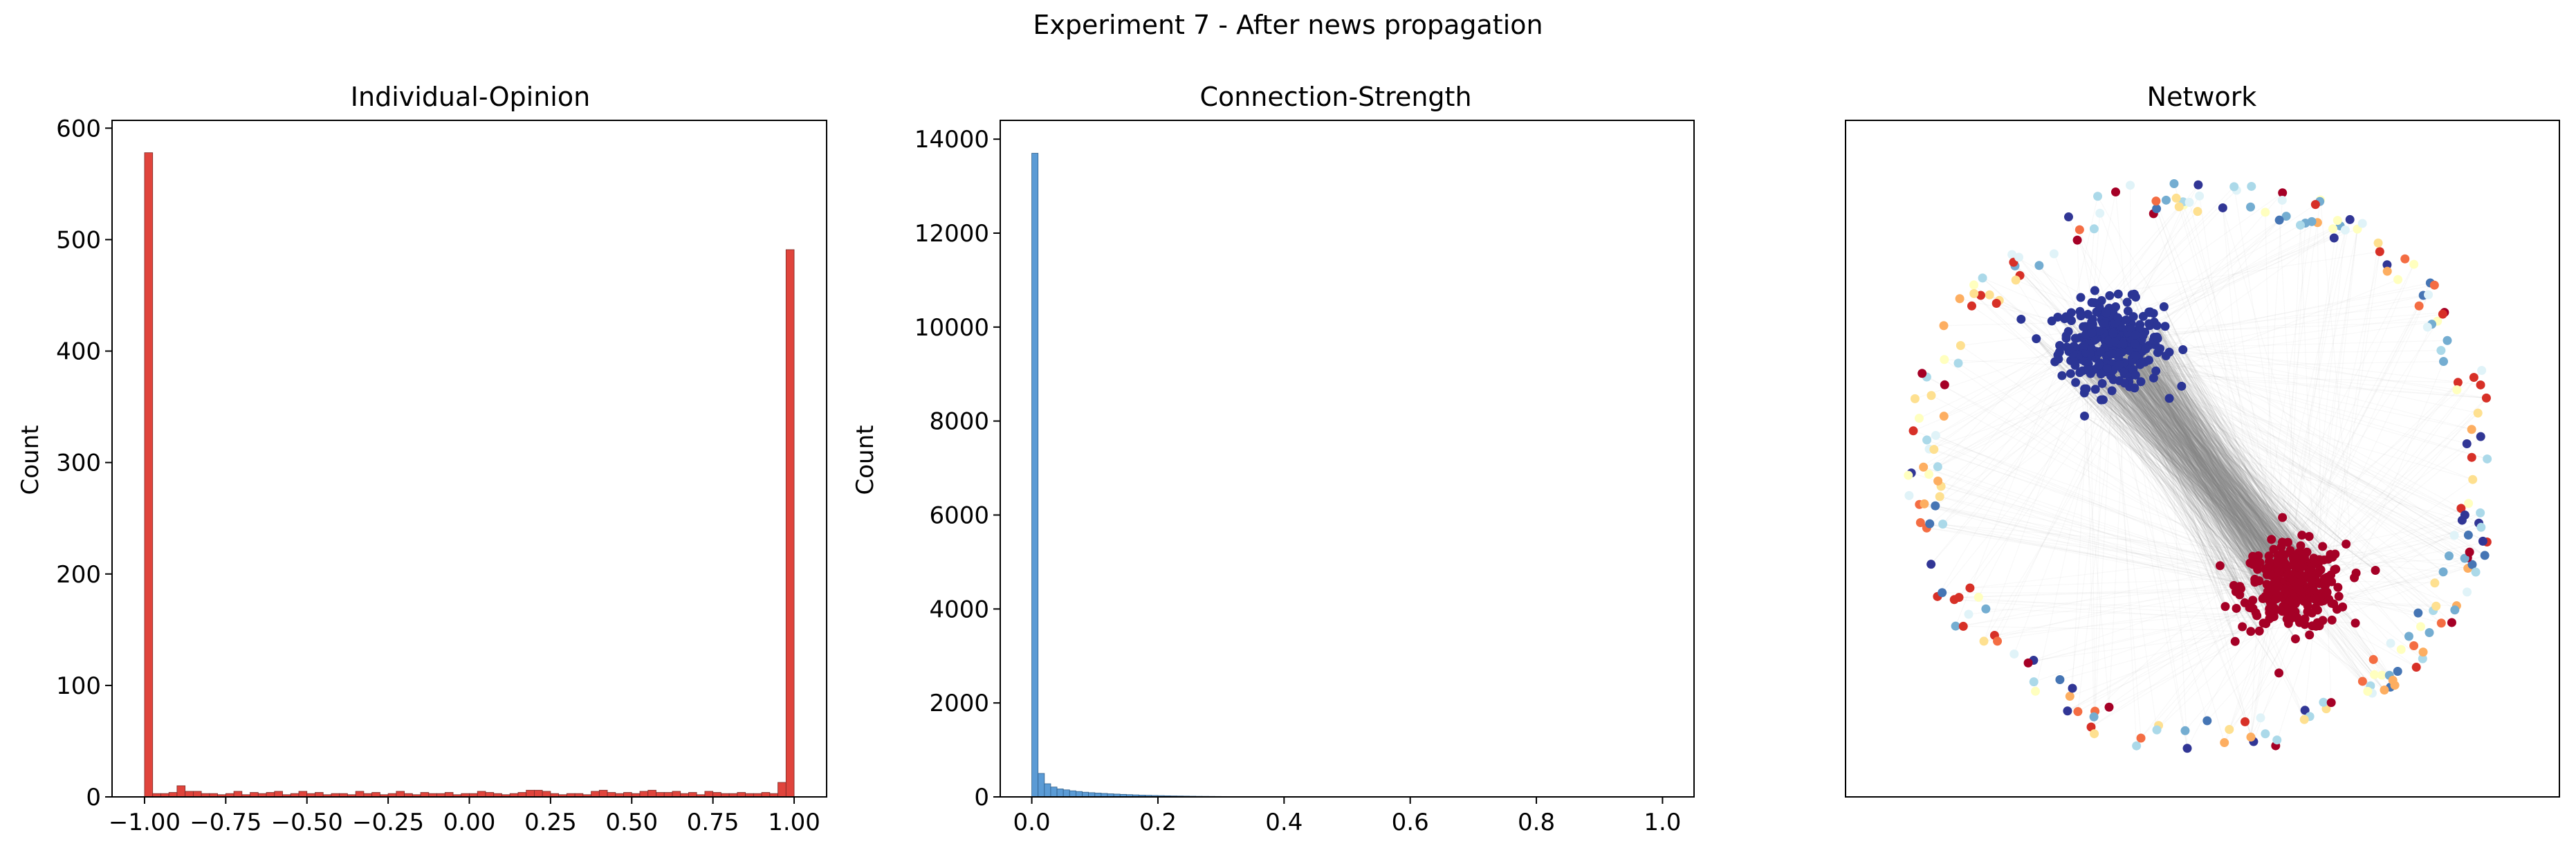  I want to click on xtick-label: 0.25, so click(550, 822).